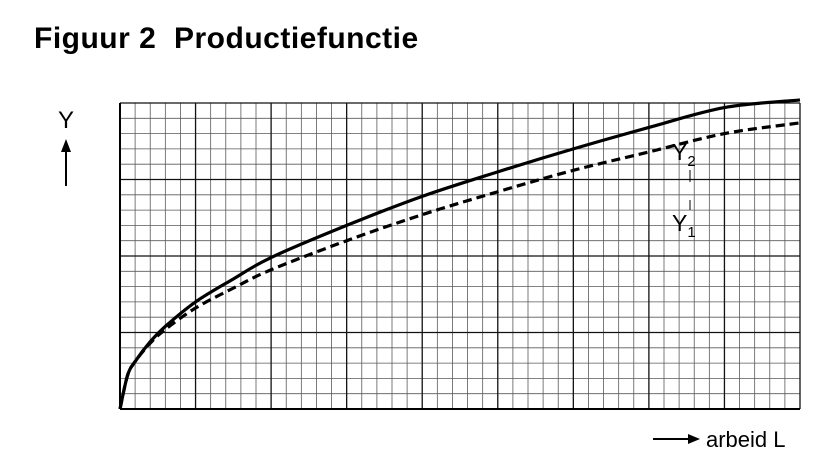  I want to click on series-label-y2: Y2, so click(684, 154).